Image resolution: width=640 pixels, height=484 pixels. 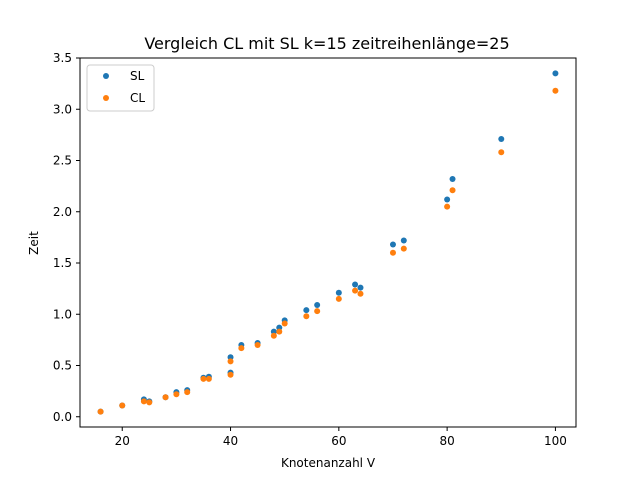 I want to click on y-tick-label: 1.0, so click(x=62, y=314).